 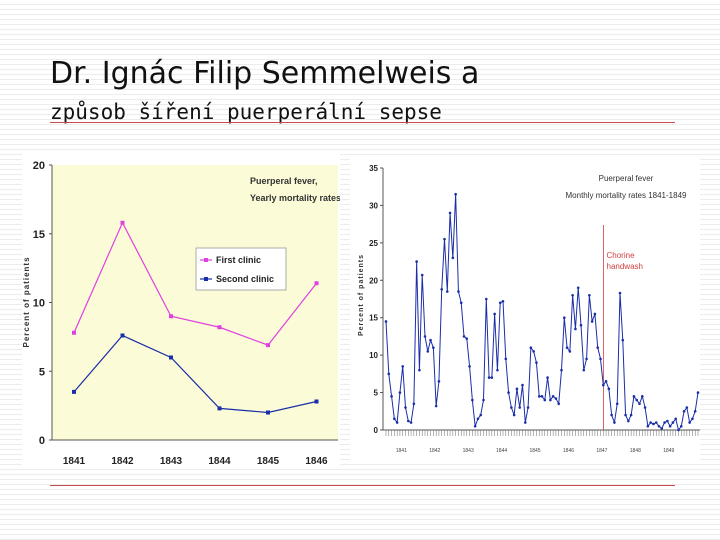 What do you see at coordinates (626, 178) in the screenshot?
I see `chart2-title-line1: Puerperal fever` at bounding box center [626, 178].